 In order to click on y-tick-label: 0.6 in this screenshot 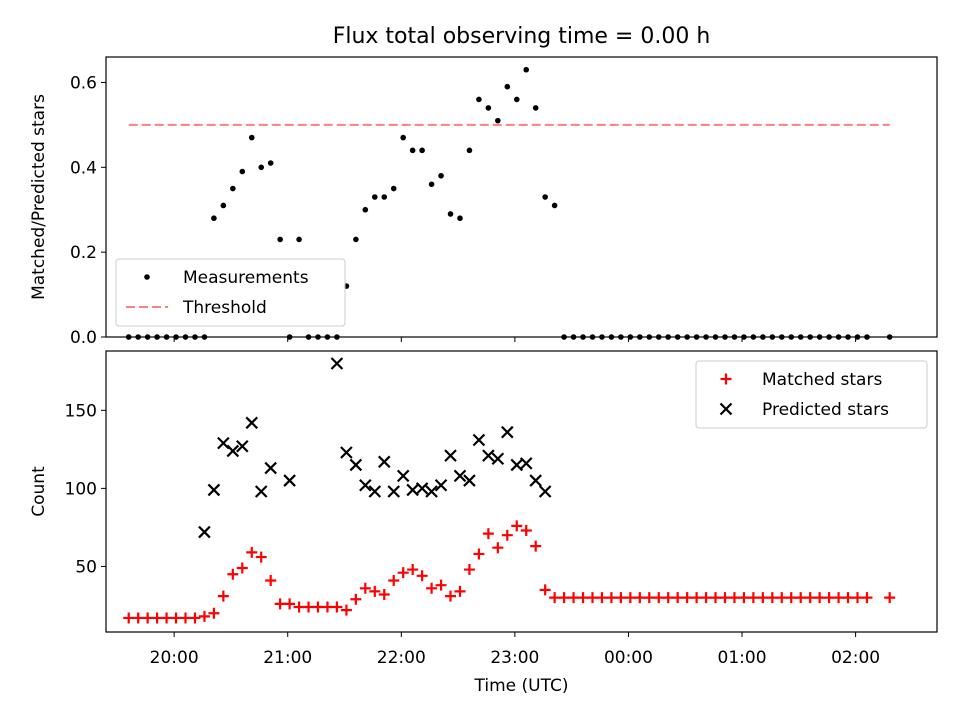, I will do `click(83, 83)`.